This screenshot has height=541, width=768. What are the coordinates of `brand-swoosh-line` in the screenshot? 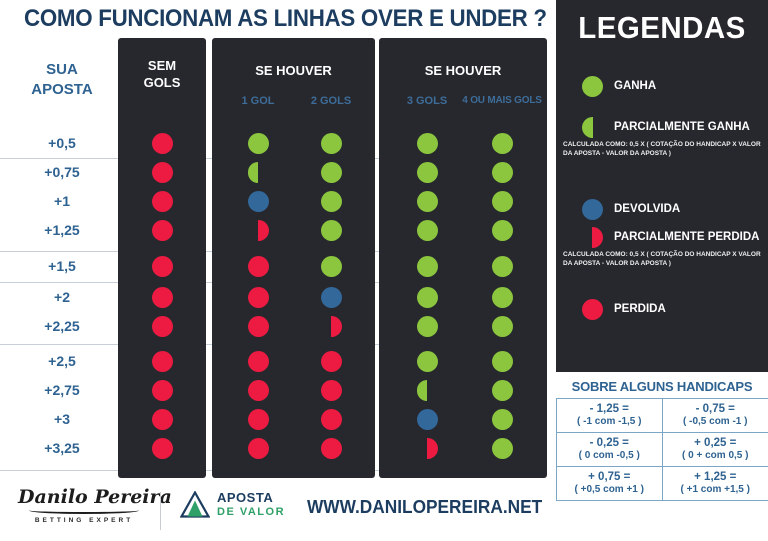 It's located at (84, 510).